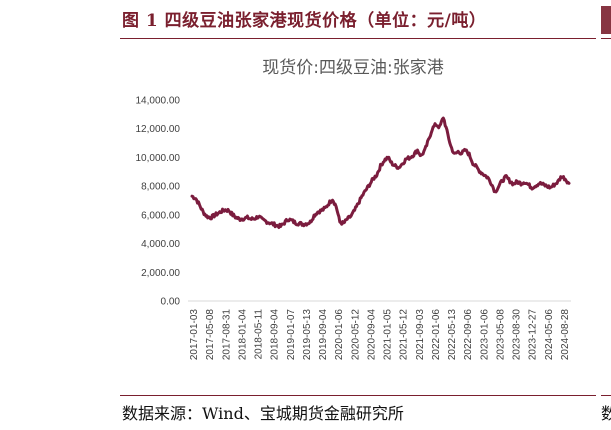  What do you see at coordinates (323, 335) in the screenshot?
I see `x-tick-label: 2019-09-04` at bounding box center [323, 335].